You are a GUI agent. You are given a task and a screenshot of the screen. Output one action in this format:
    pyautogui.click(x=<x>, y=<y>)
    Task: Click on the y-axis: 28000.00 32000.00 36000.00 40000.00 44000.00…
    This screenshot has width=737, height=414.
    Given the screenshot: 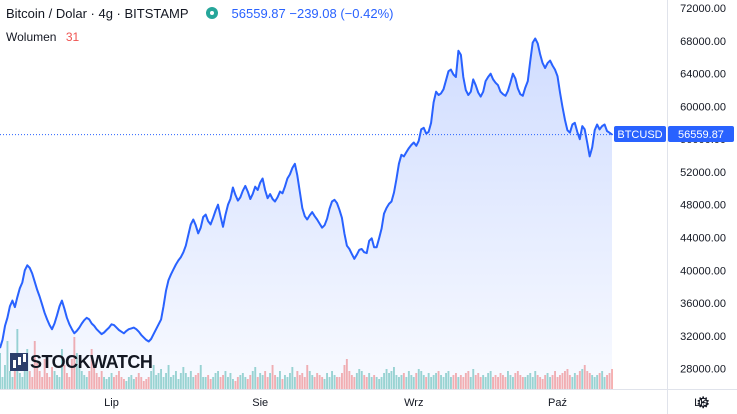 What is the action you would take?
    pyautogui.click(x=703, y=189)
    